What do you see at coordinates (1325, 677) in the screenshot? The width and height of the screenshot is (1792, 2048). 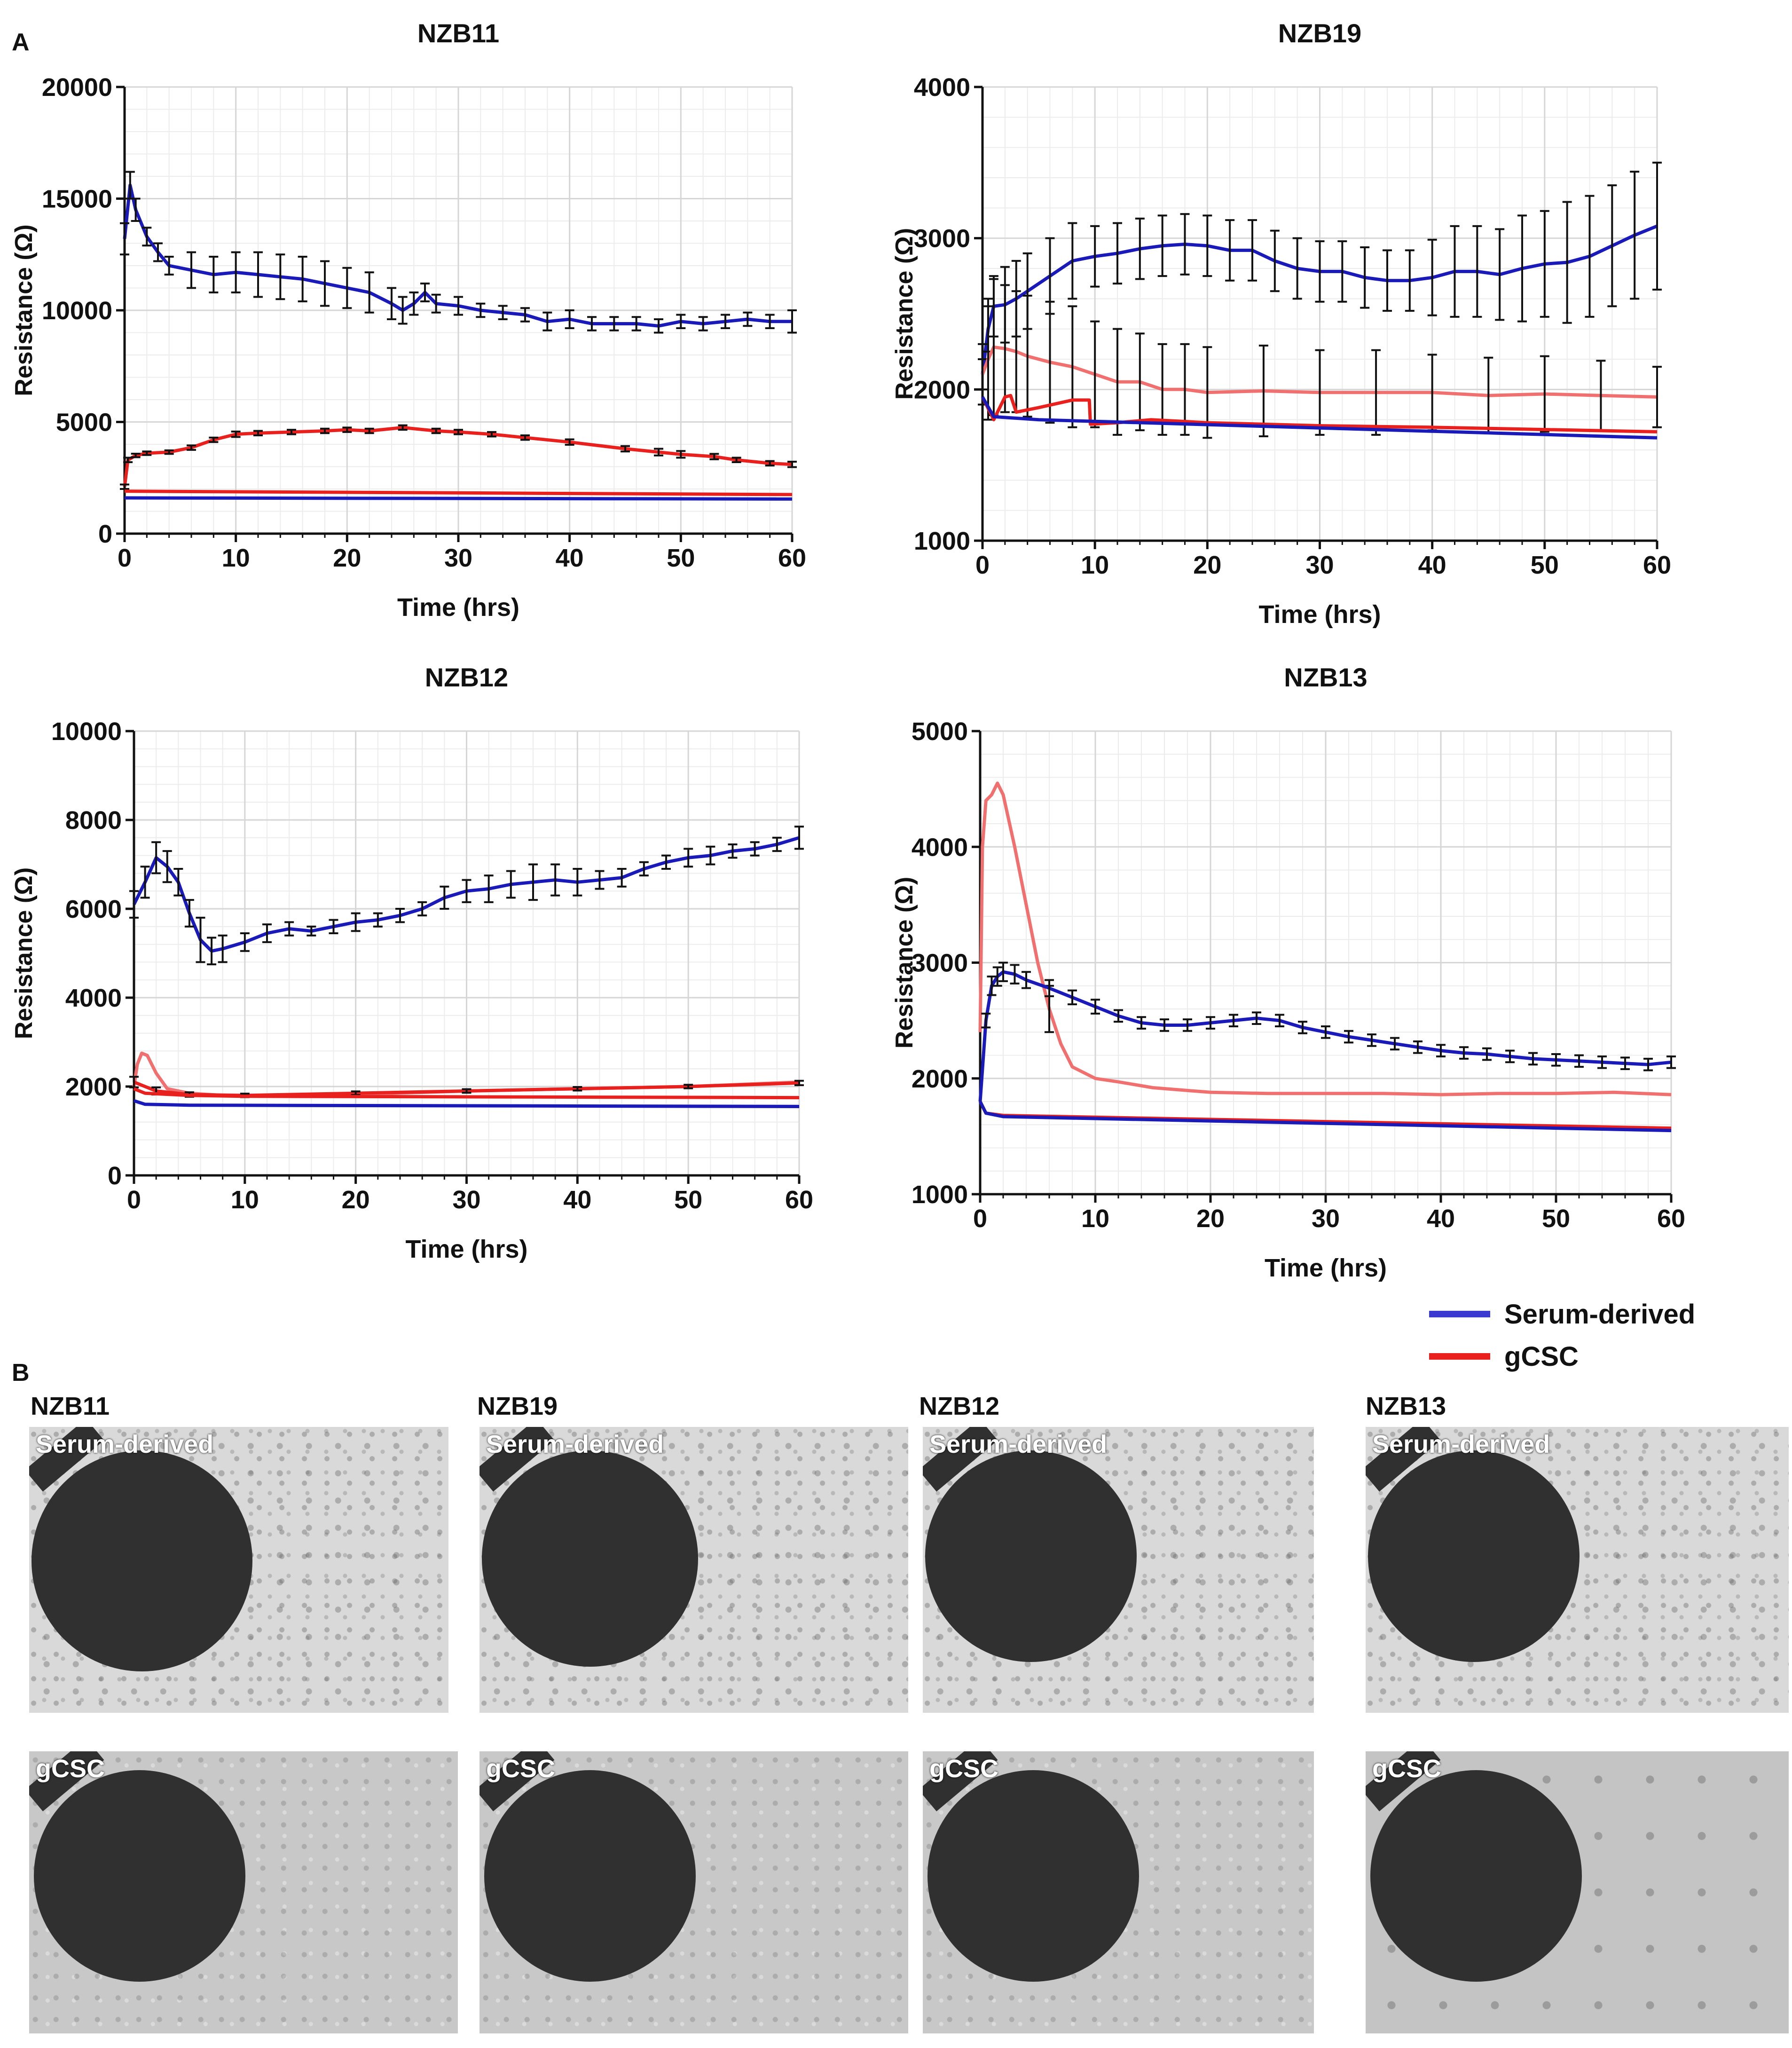 I see `chart-title: NZB13` at bounding box center [1325, 677].